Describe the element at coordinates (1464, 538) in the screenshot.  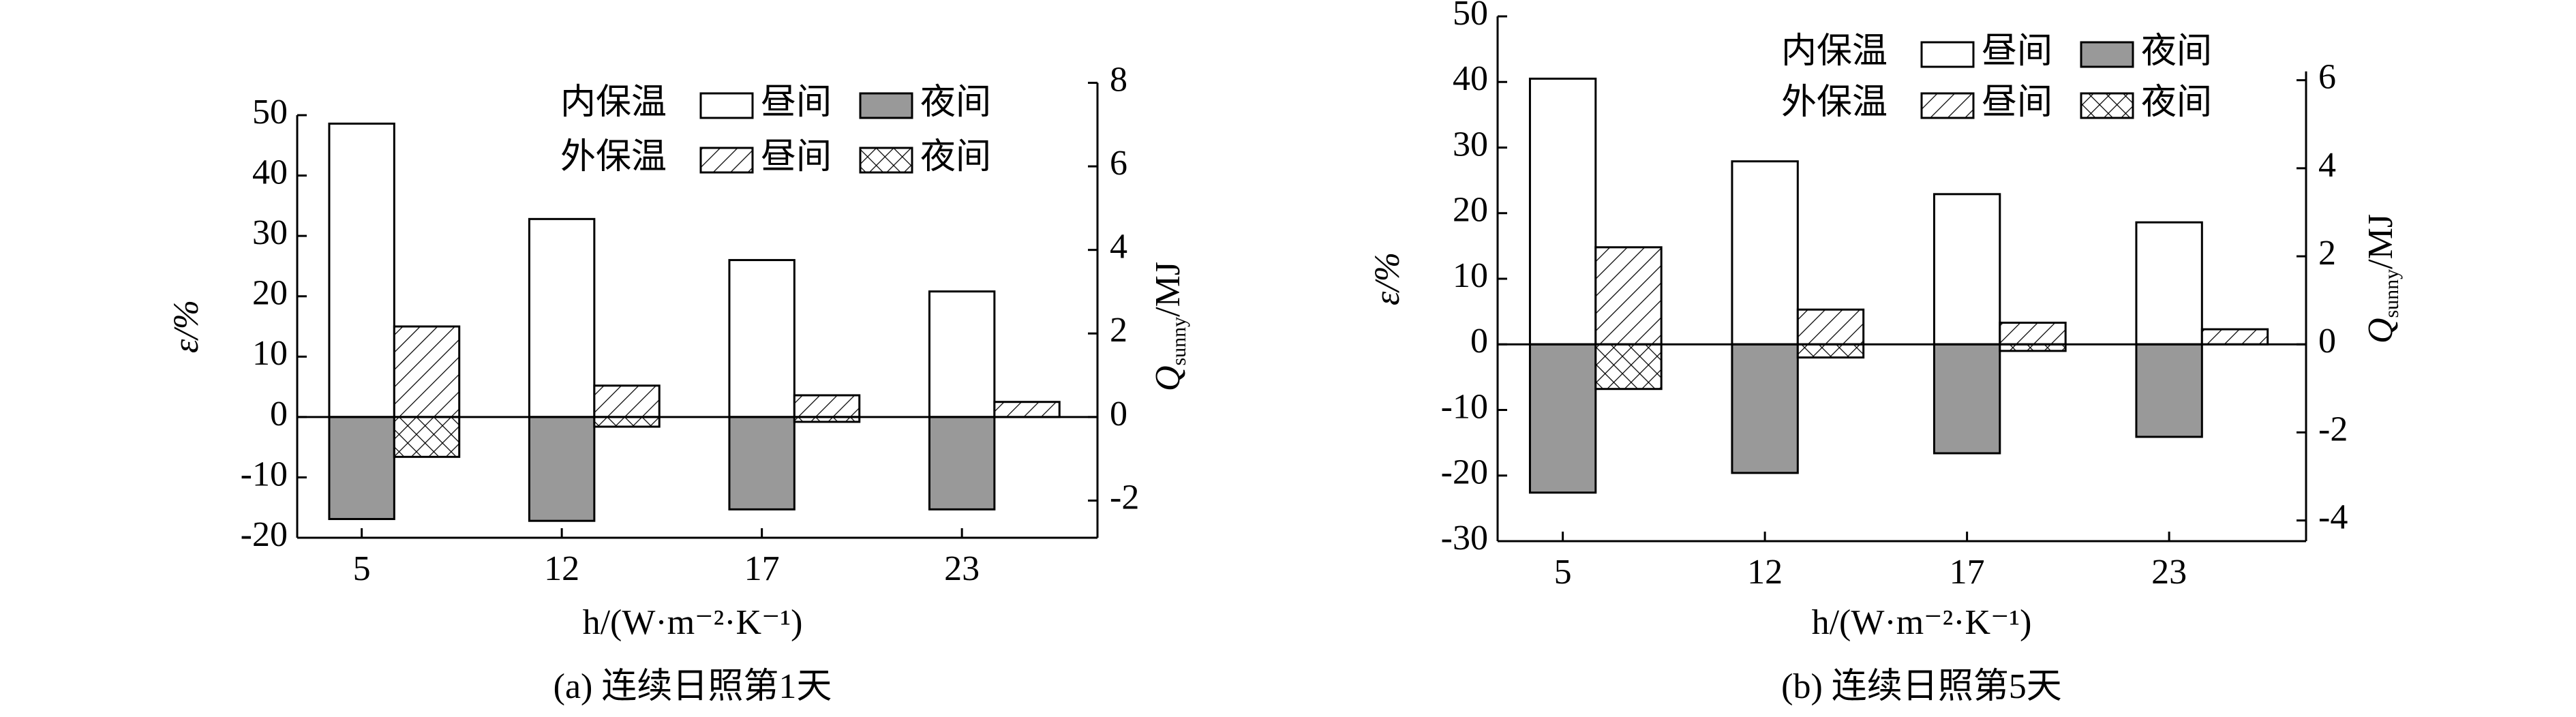
I see `y-tick-label: -30` at that location.